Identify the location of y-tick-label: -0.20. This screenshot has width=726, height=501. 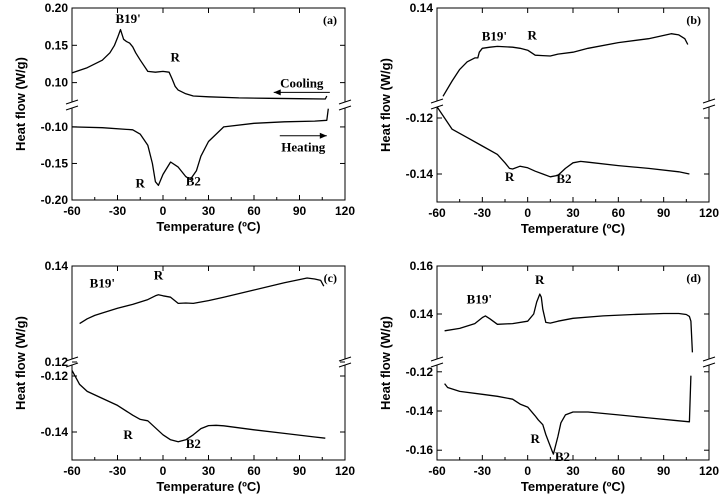
(55, 200).